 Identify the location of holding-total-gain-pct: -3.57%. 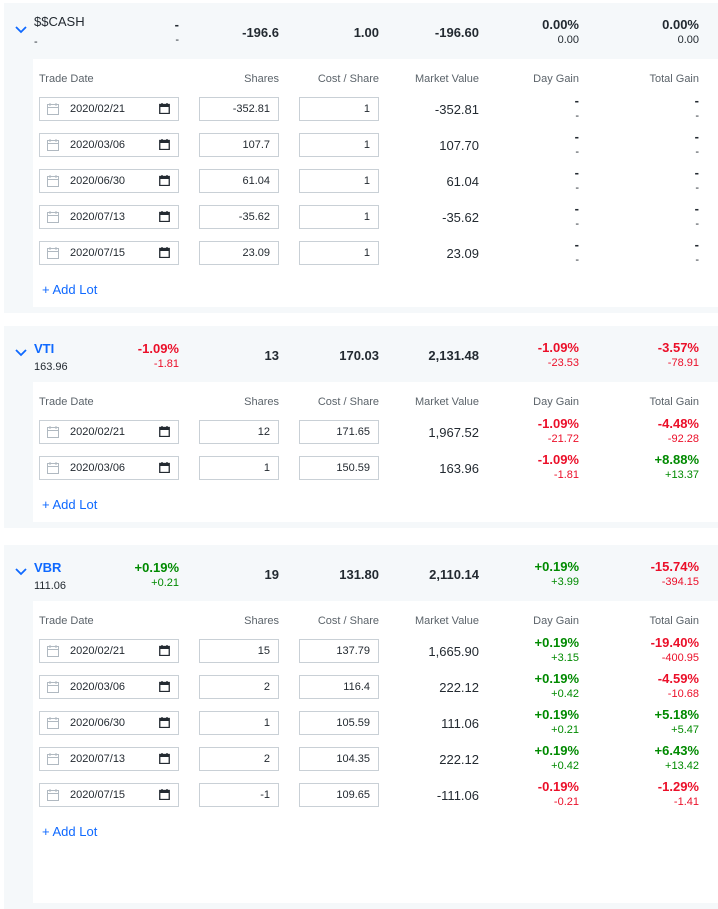
(678, 347).